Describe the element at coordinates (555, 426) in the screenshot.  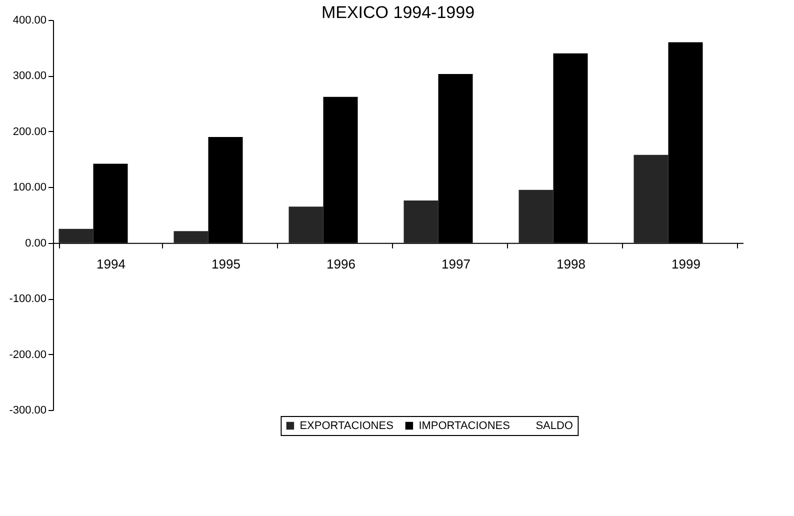
I see `text: SALDO` at that location.